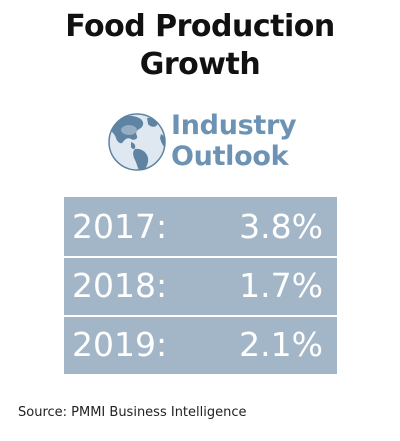 The image size is (400, 441). What do you see at coordinates (200, 226) in the screenshot?
I see `table-row: 2017: 3.8%` at bounding box center [200, 226].